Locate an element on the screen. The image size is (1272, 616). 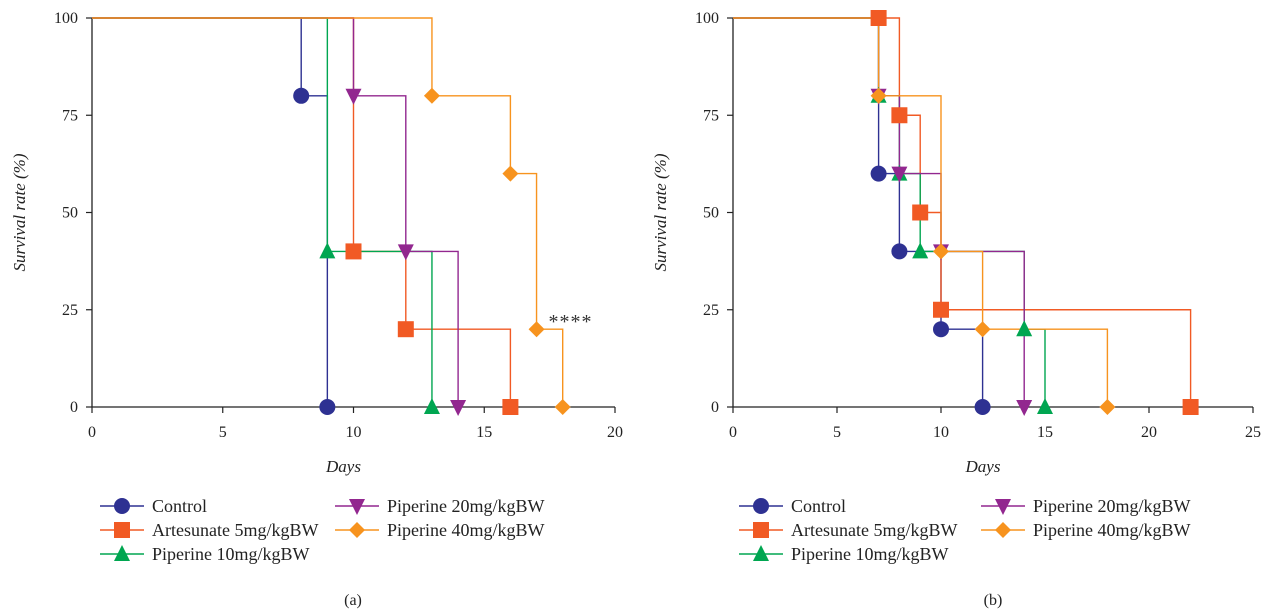
x-tick-label: 20 is located at coordinates (615, 432).